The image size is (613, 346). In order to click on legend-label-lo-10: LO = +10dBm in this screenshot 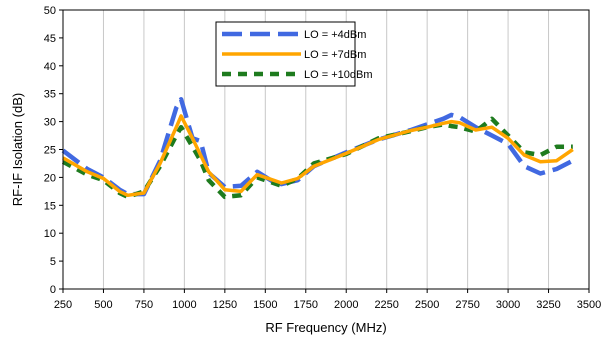, I will do `click(338, 75)`.